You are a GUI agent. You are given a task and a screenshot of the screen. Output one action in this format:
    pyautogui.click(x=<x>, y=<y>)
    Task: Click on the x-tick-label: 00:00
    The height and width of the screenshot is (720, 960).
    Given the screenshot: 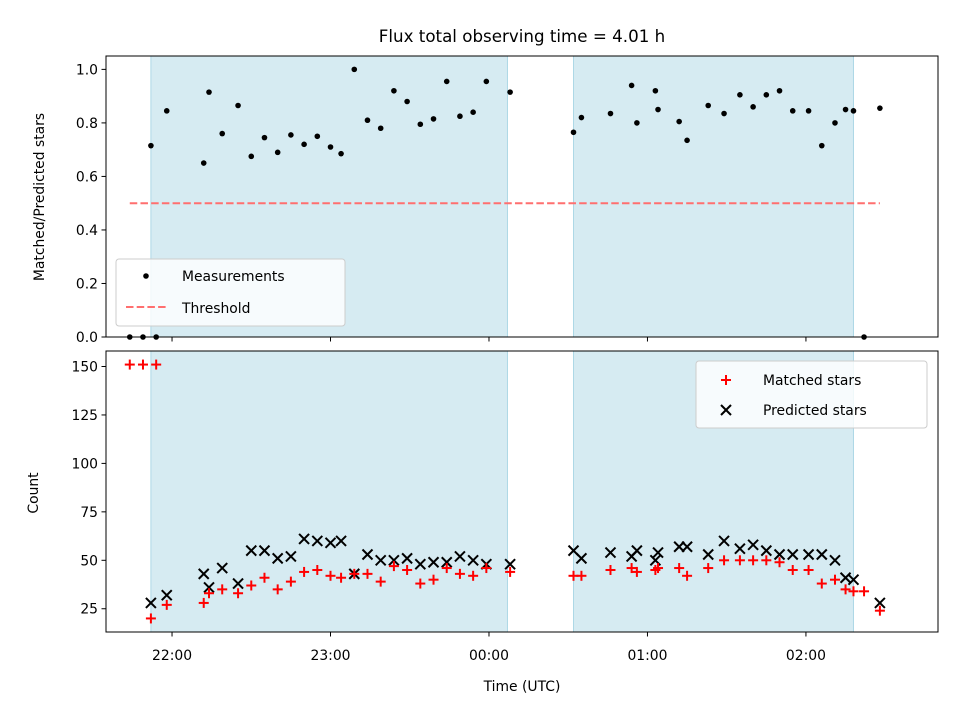 What is the action you would take?
    pyautogui.click(x=489, y=656)
    